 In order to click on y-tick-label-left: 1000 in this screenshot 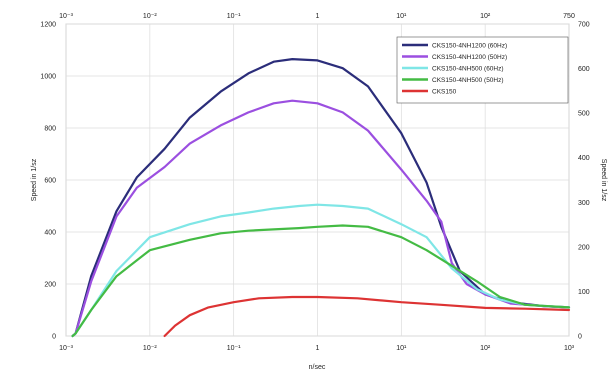, I will do `click(48, 77)`.